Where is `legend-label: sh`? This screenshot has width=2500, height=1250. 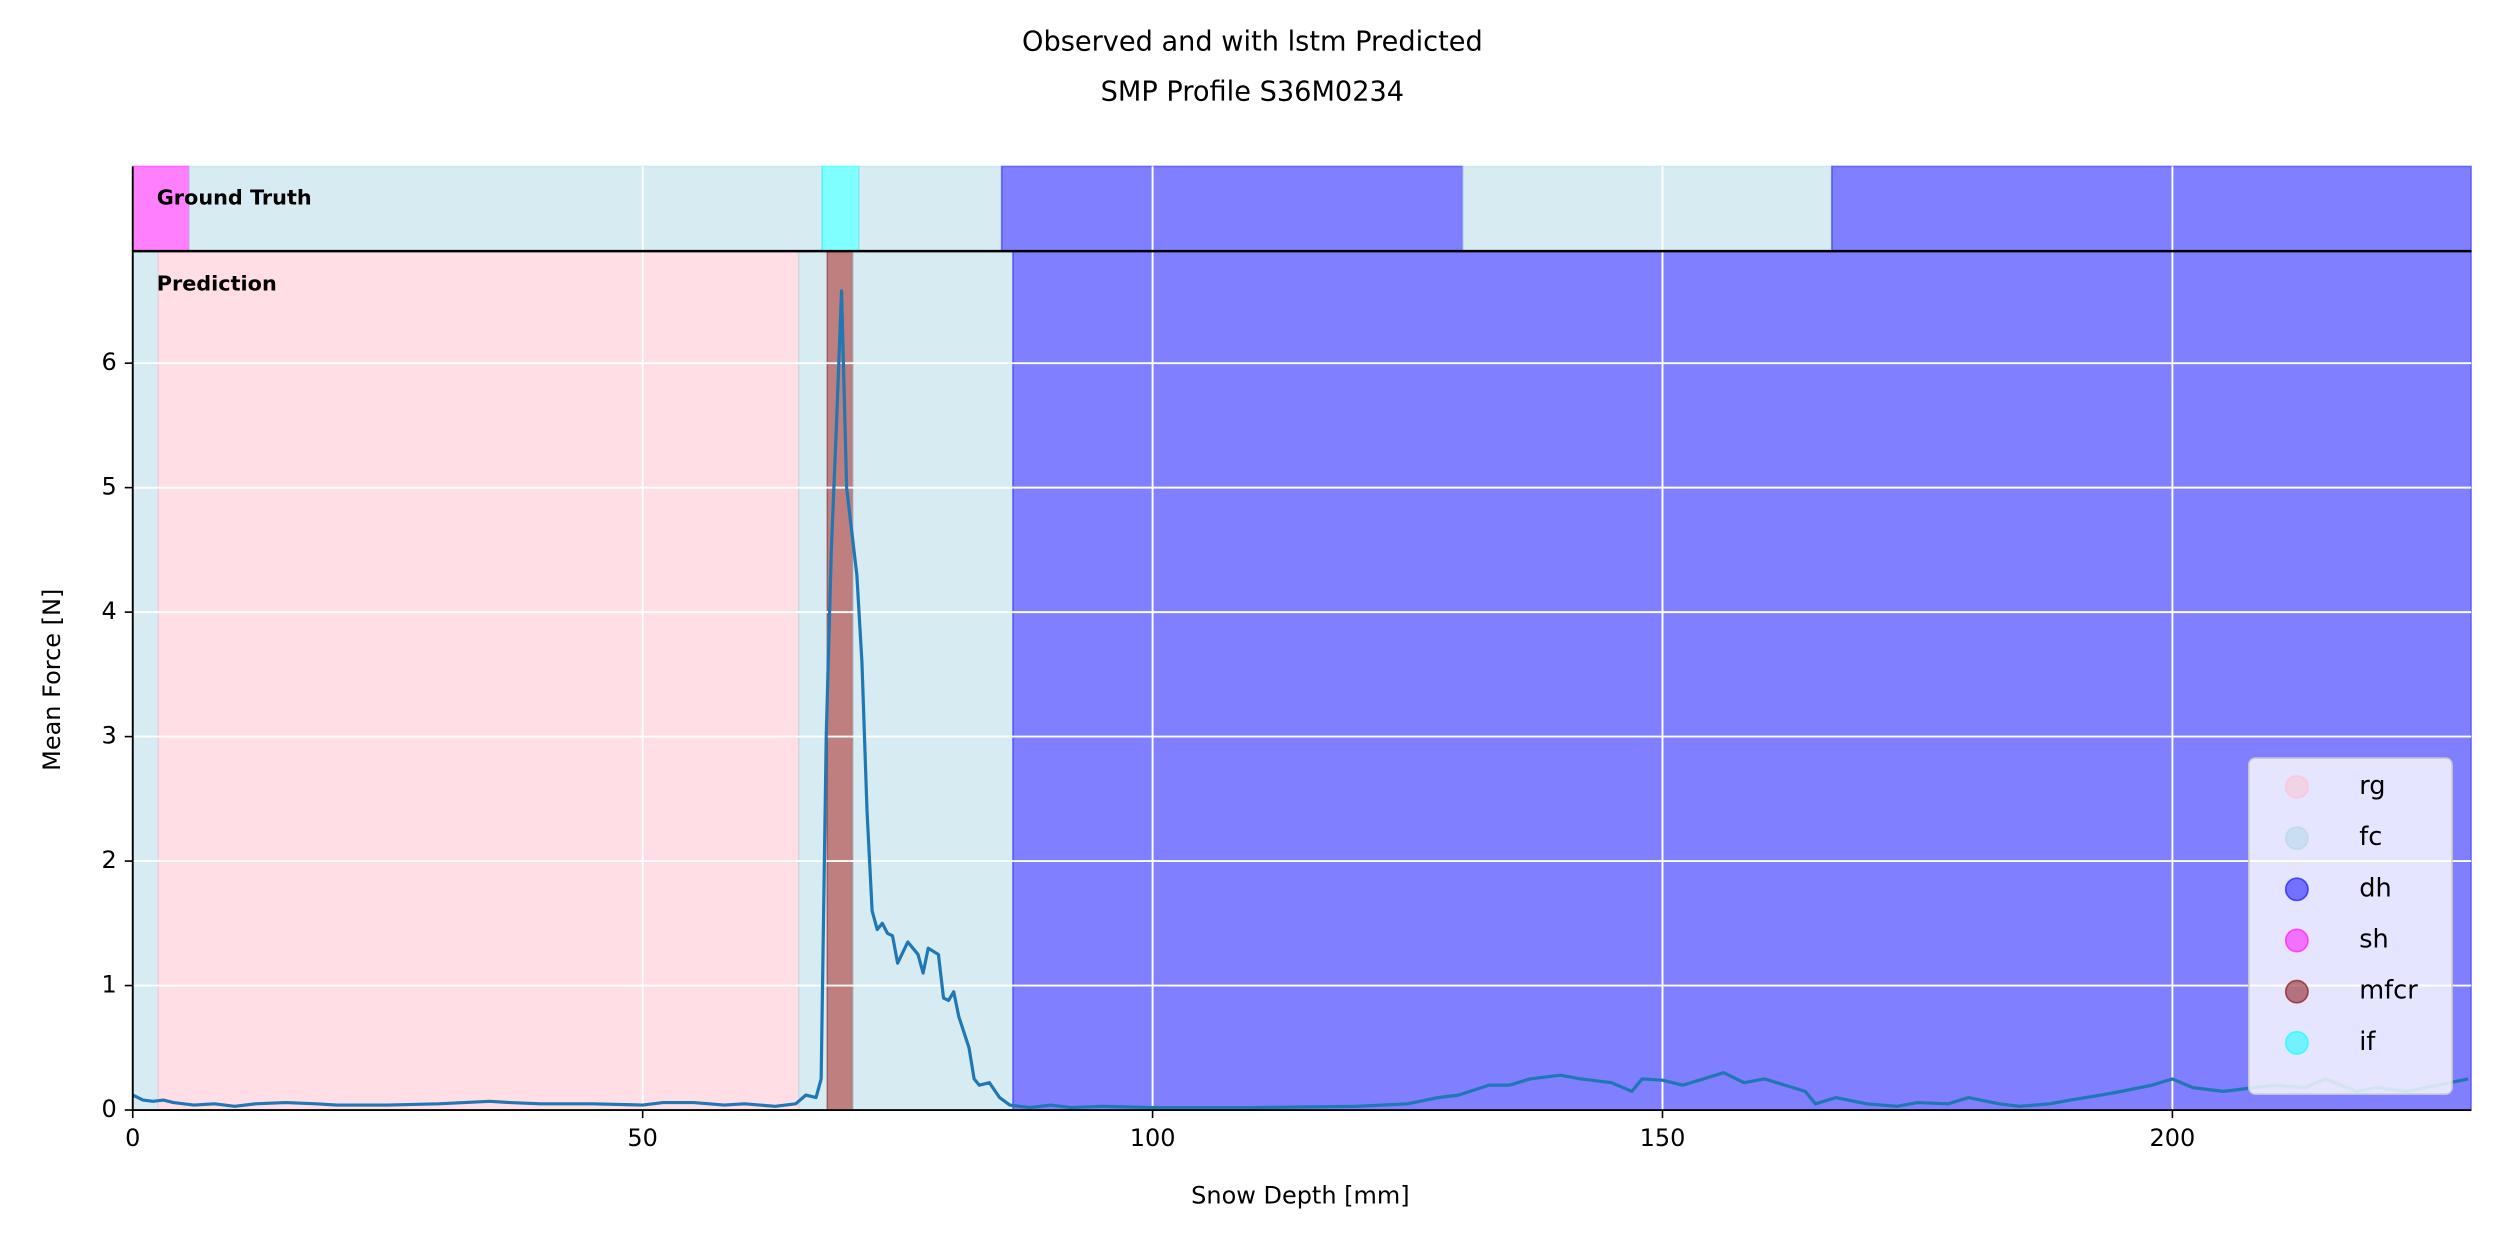 legend-label: sh is located at coordinates (2374, 939).